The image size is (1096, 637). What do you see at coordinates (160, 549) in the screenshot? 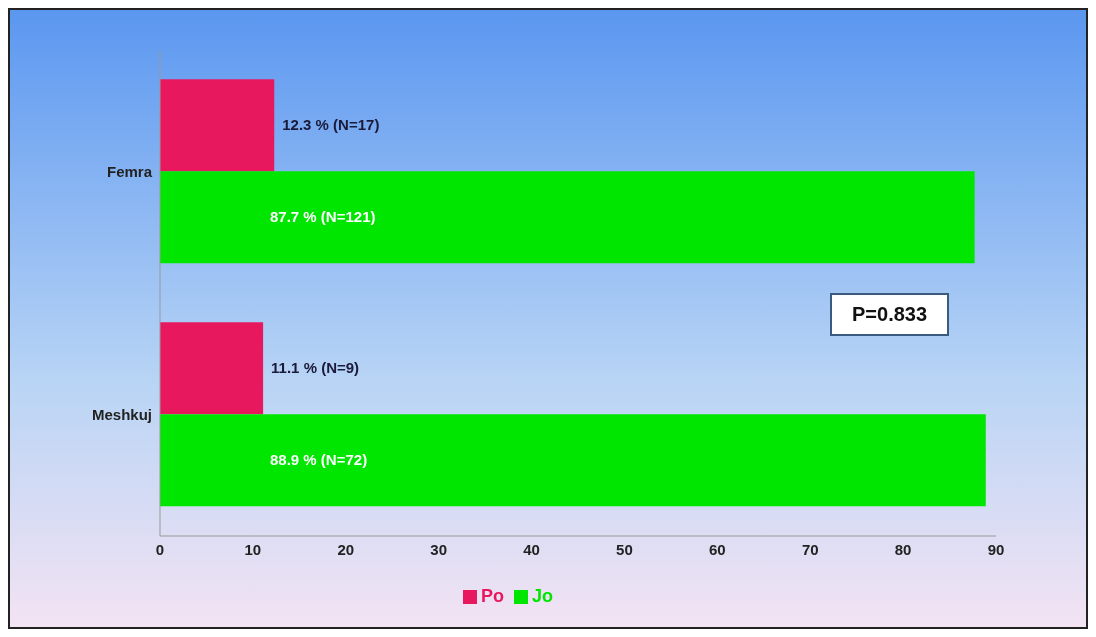
I see `x-tick-label: 0` at bounding box center [160, 549].